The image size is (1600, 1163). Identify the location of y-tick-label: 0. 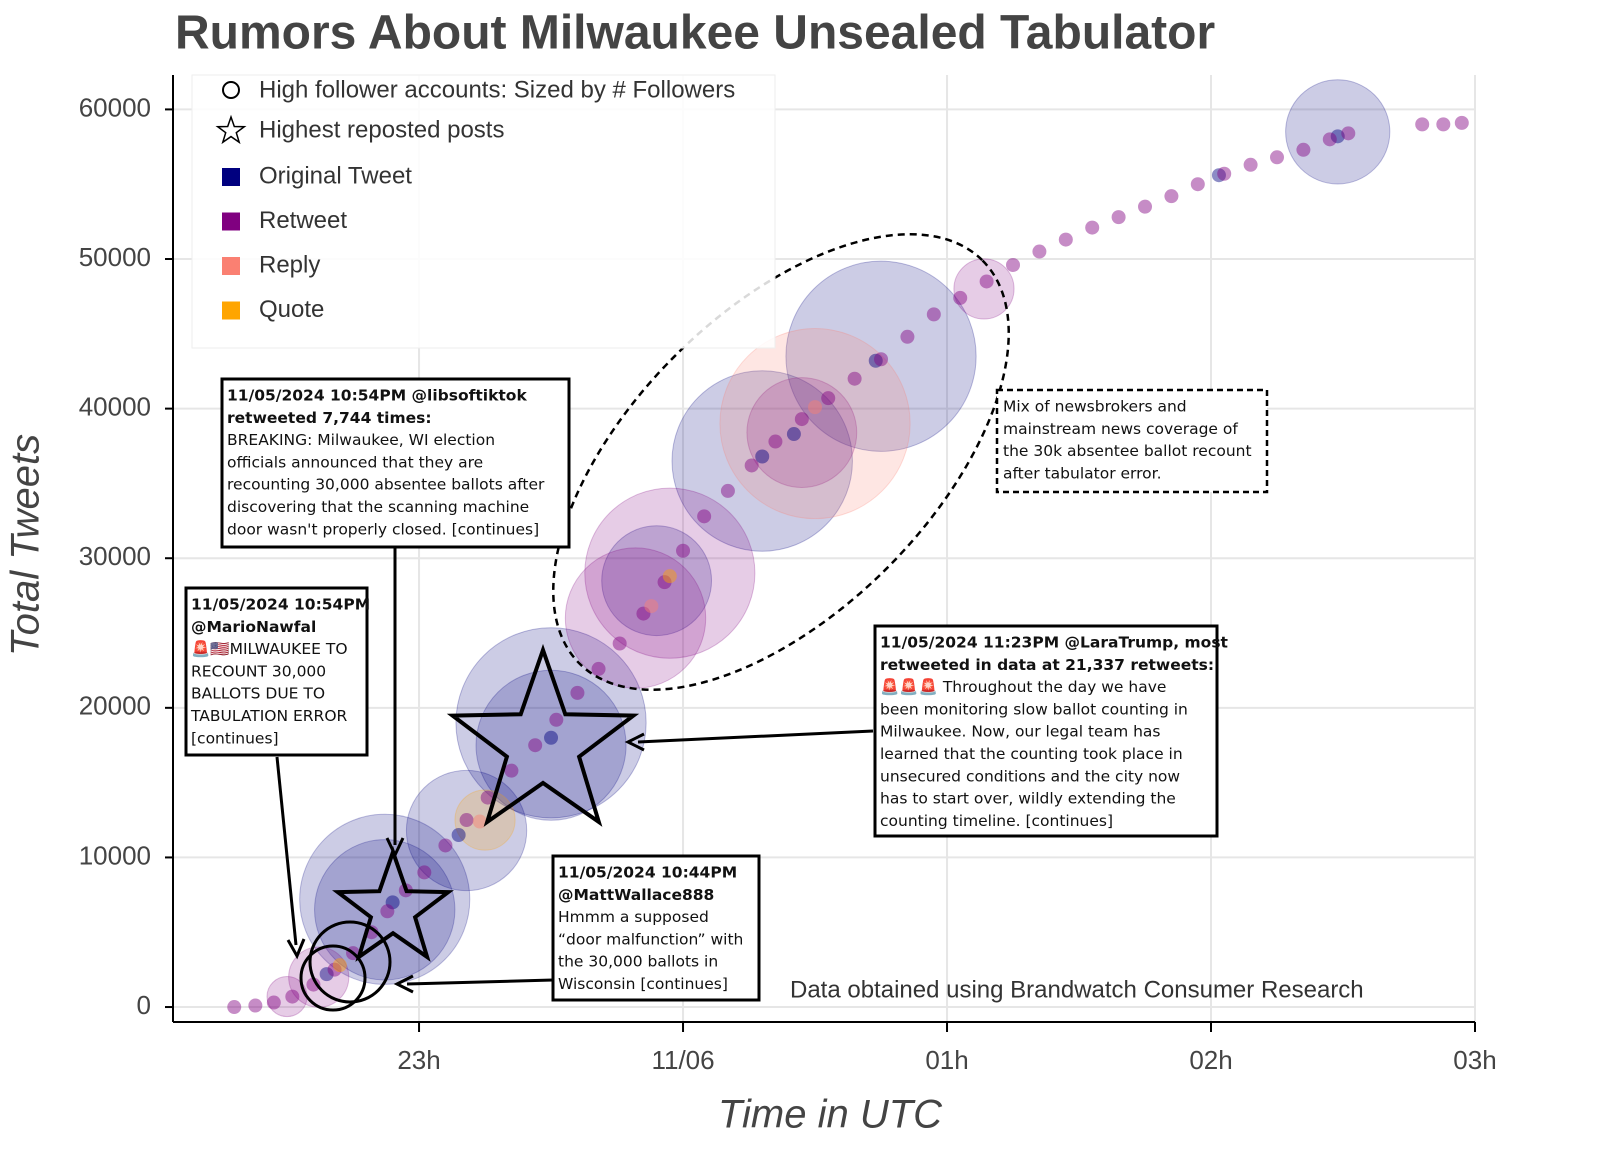
(144, 1005).